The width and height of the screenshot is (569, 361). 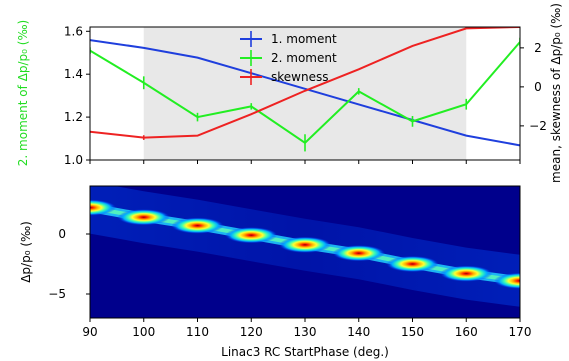 What do you see at coordinates (26, 252) in the screenshot?
I see `heatmap-y-axis-label: Δp/p₀ (‰)` at bounding box center [26, 252].